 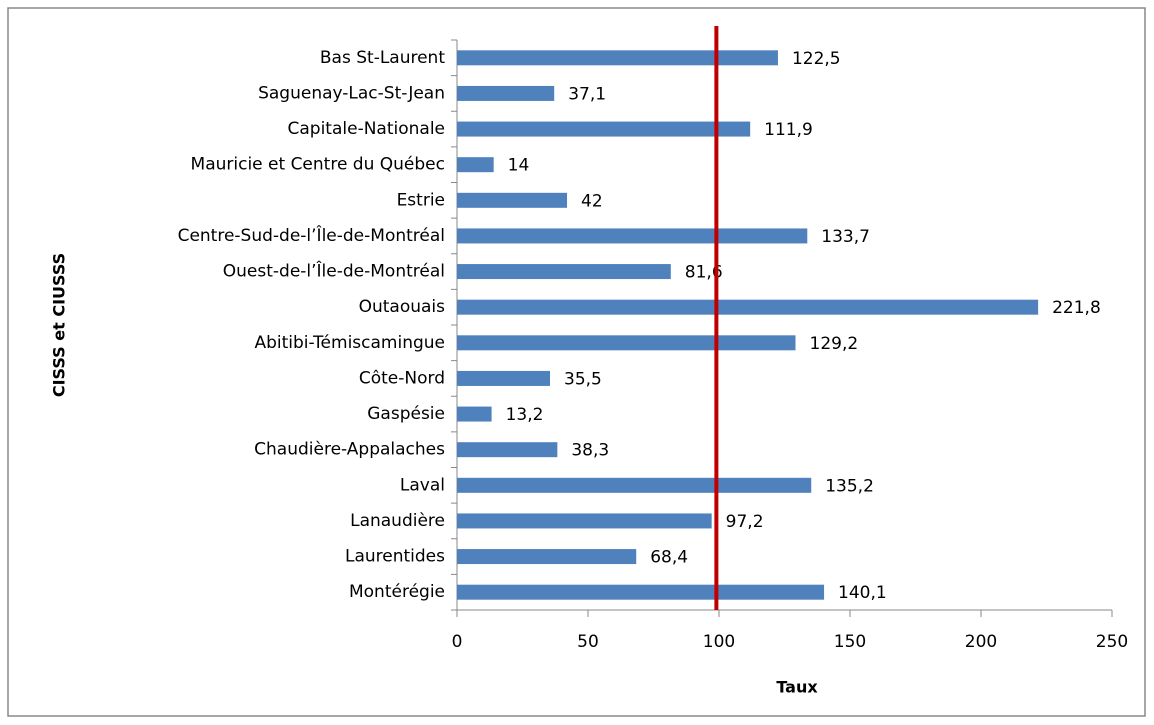 What do you see at coordinates (849, 486) in the screenshot?
I see `data-label: 135,2` at bounding box center [849, 486].